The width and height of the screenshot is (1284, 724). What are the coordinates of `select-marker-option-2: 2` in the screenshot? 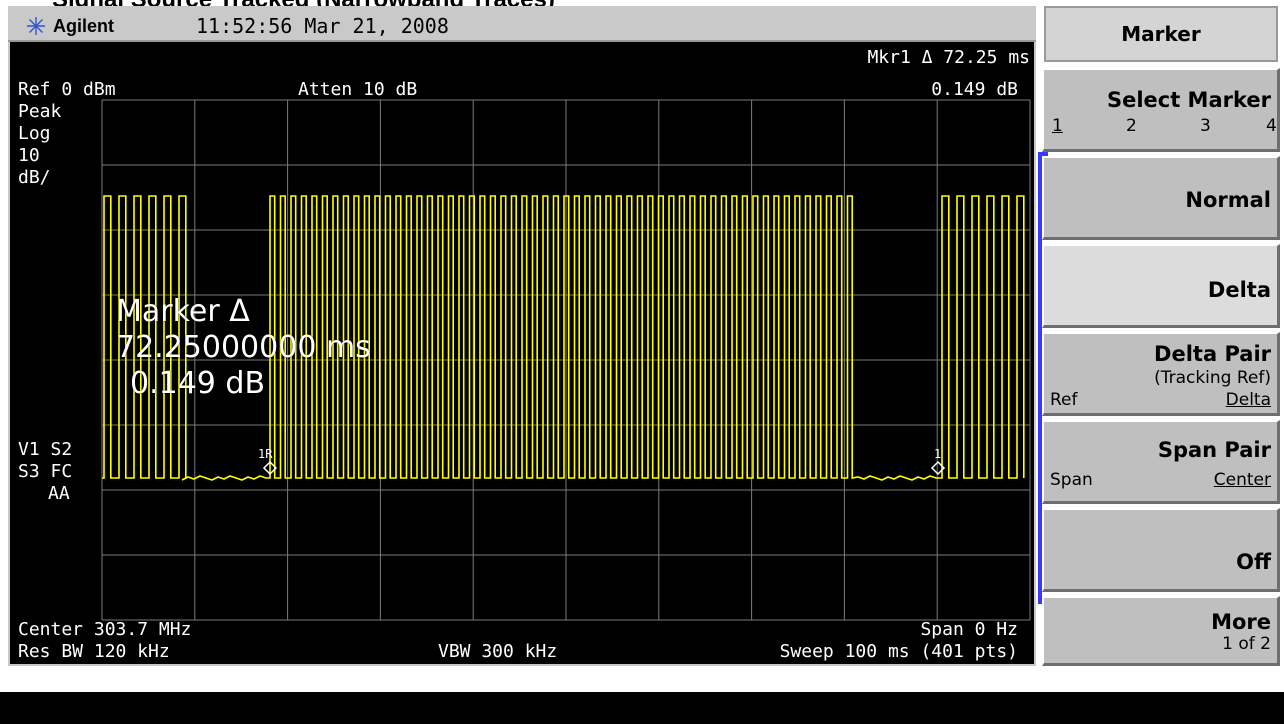 It's located at (1131, 126).